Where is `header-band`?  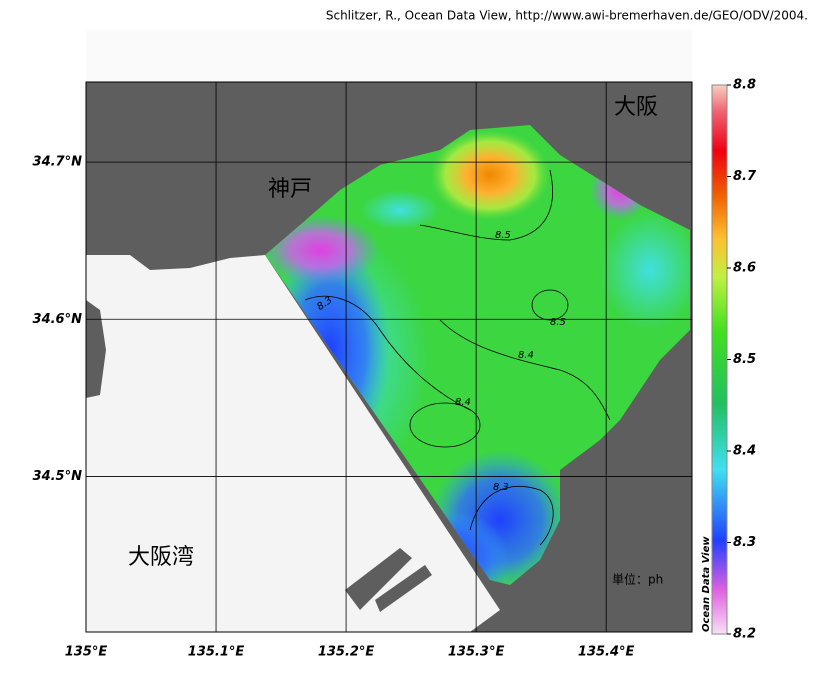
header-band is located at coordinates (389, 56).